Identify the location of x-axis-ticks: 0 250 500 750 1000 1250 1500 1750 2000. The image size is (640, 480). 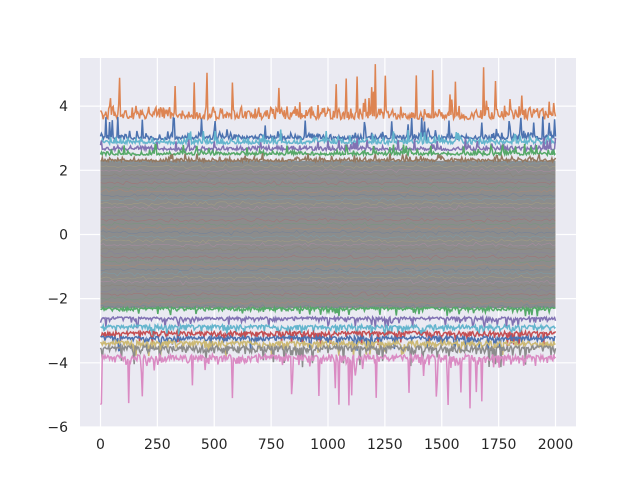
(334, 445).